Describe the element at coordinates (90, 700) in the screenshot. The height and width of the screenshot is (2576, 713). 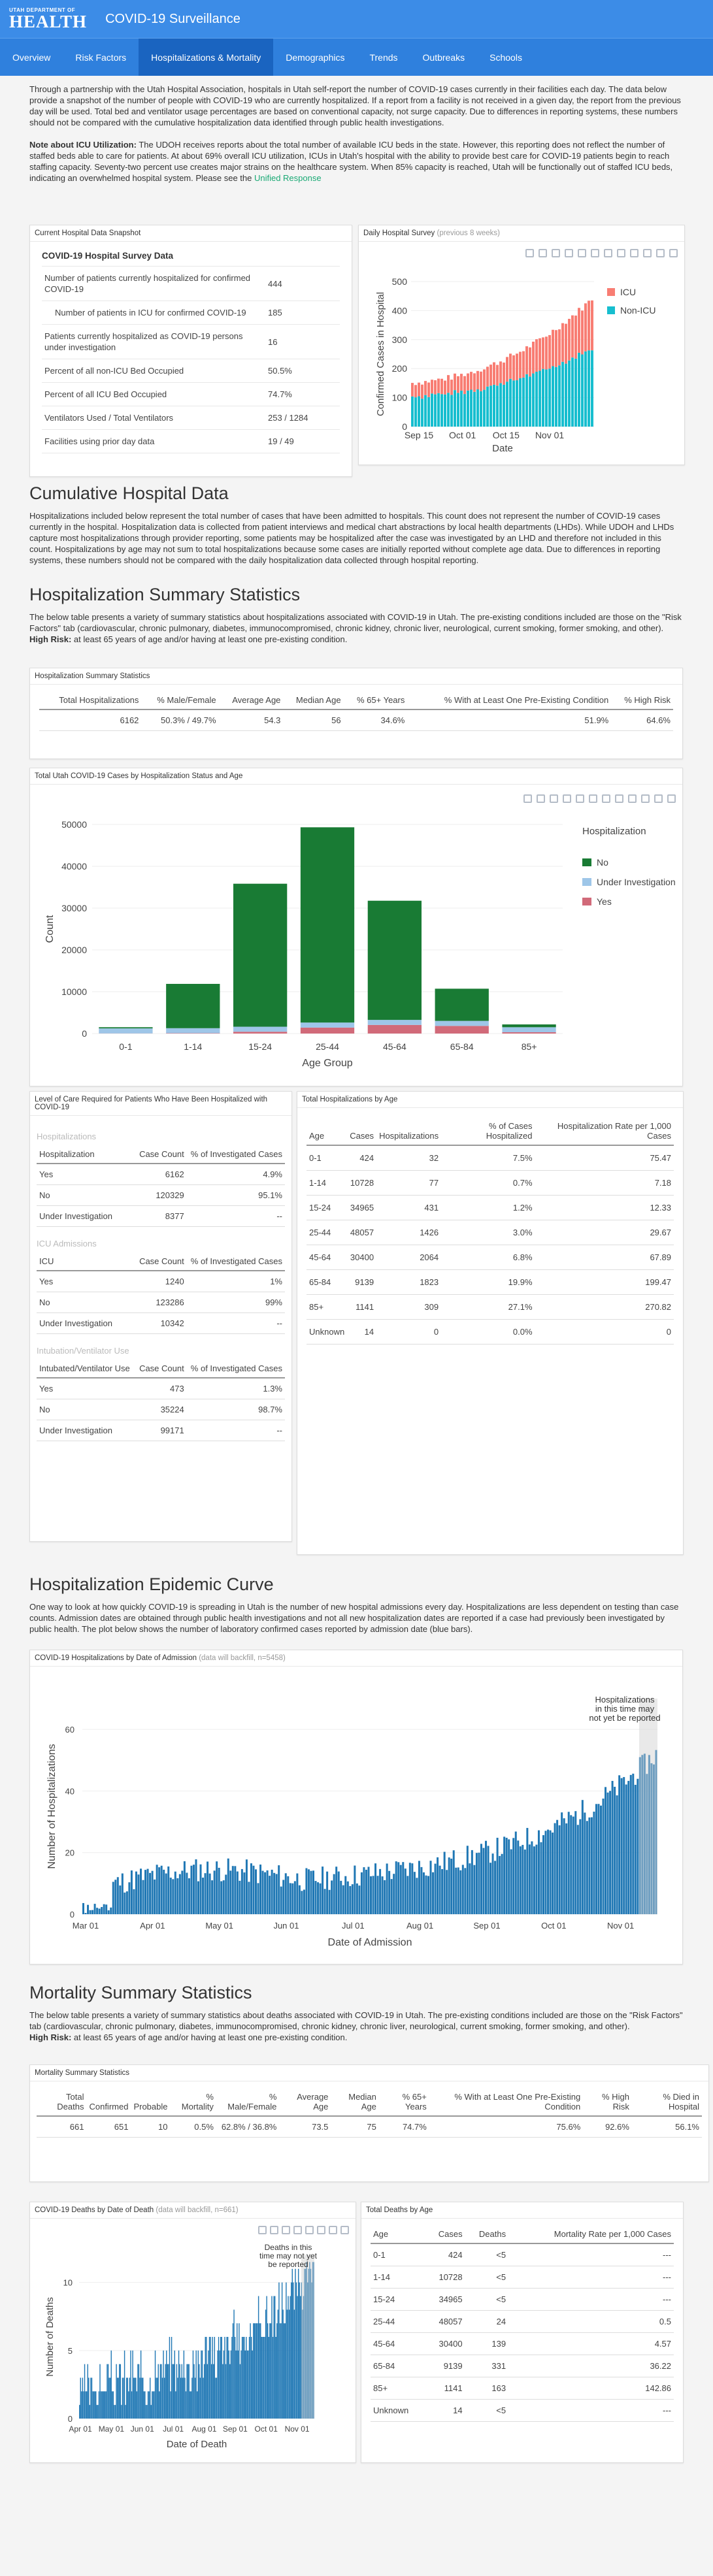
I see `table-header: Total Hospitalizations` at that location.